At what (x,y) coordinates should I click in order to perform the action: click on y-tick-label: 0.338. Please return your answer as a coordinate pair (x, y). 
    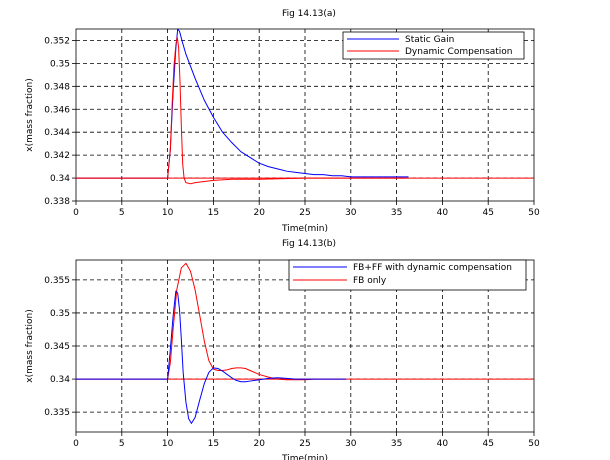
    Looking at the image, I should click on (57, 202).